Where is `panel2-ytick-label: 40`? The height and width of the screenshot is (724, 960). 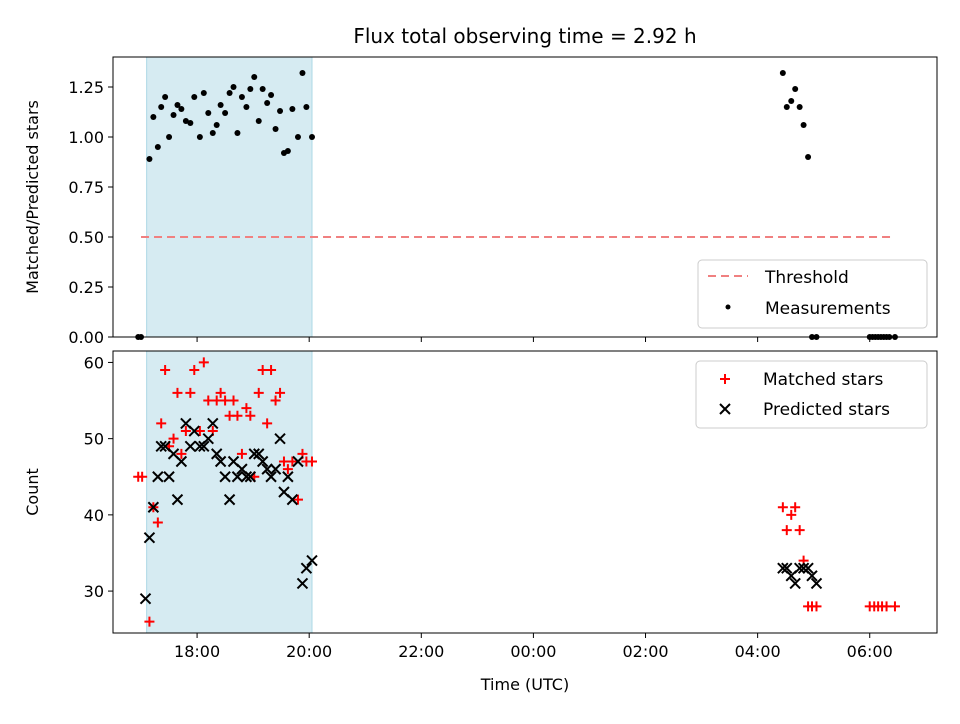
panel2-ytick-label: 40 is located at coordinates (94, 515).